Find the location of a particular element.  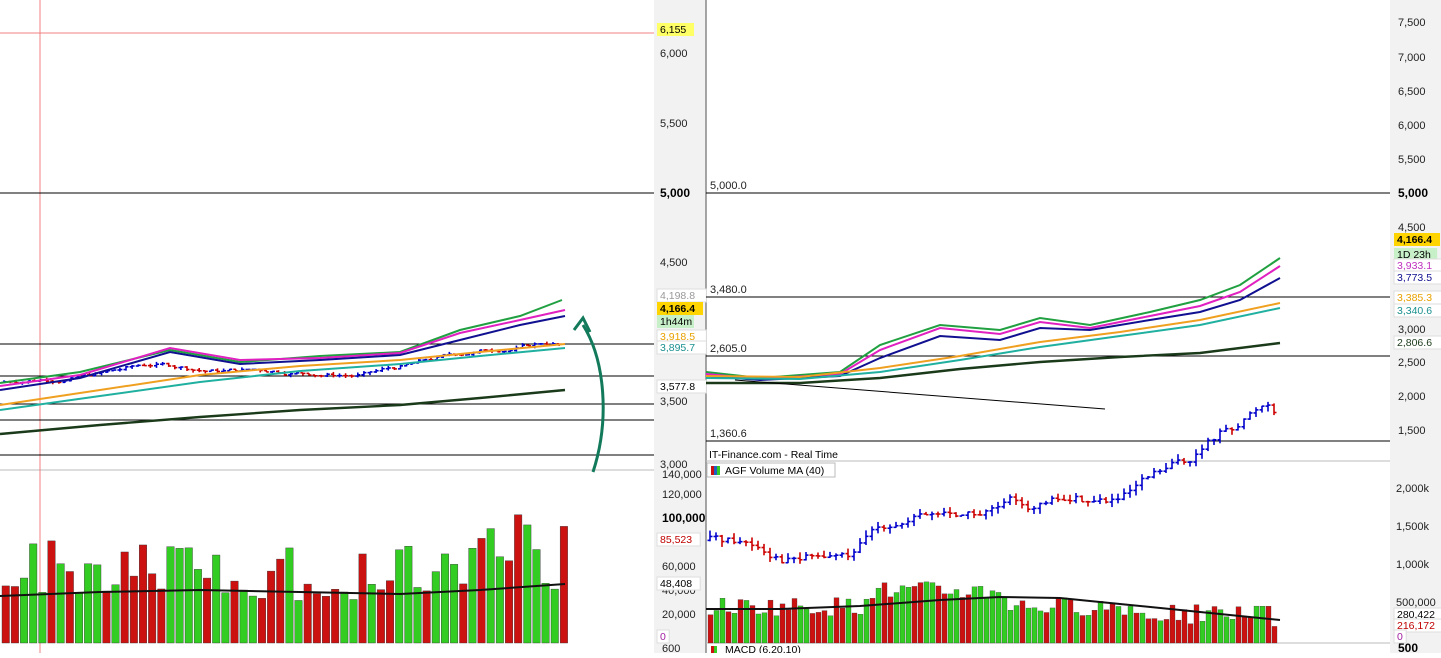

left-ma-orange is located at coordinates (283, 374).